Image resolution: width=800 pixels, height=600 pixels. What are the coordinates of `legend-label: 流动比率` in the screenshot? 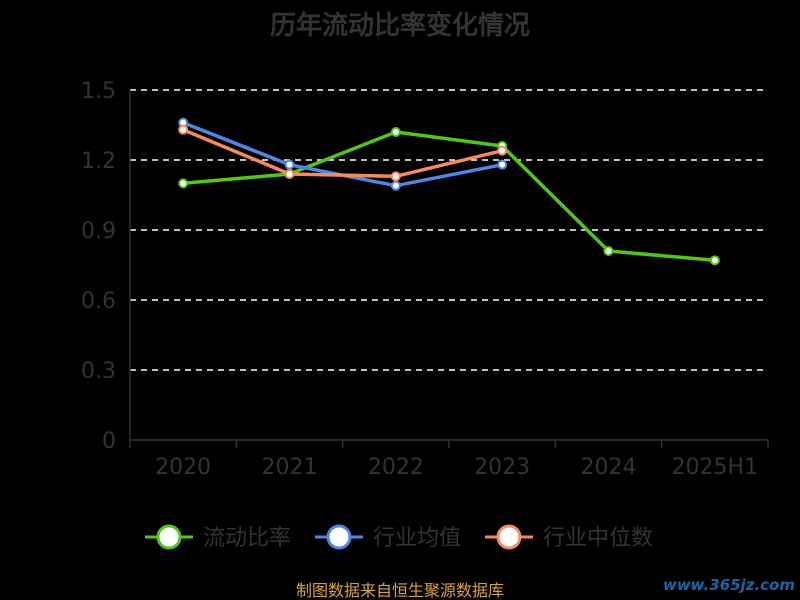 It's located at (247, 538).